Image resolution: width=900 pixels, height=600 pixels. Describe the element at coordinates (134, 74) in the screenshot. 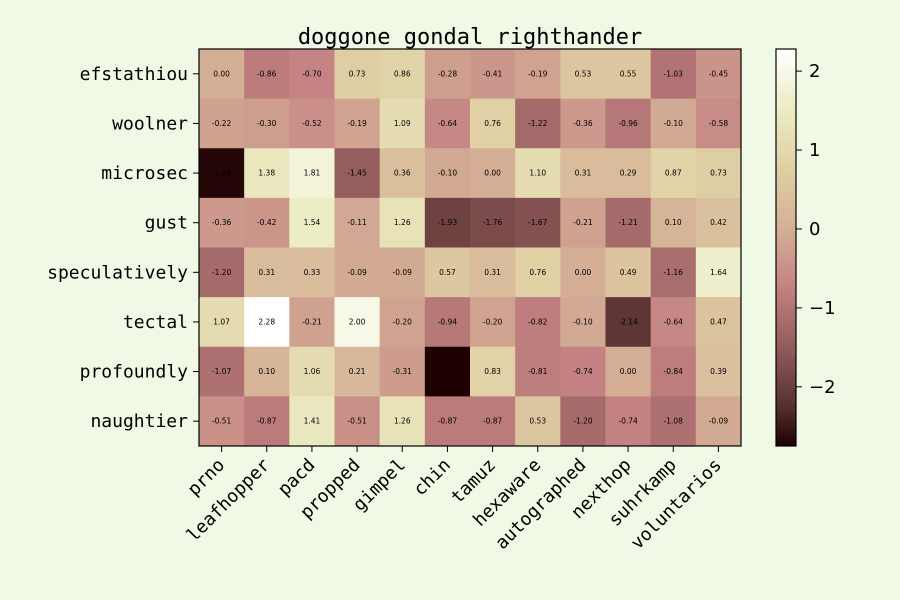

I see `y-tick-label: efstathiou` at that location.